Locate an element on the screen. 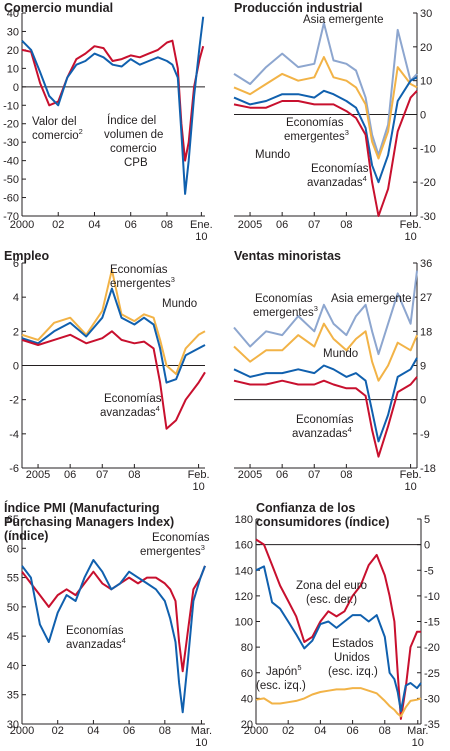  x-tick-label: 2000 is located at coordinates (22, 731).